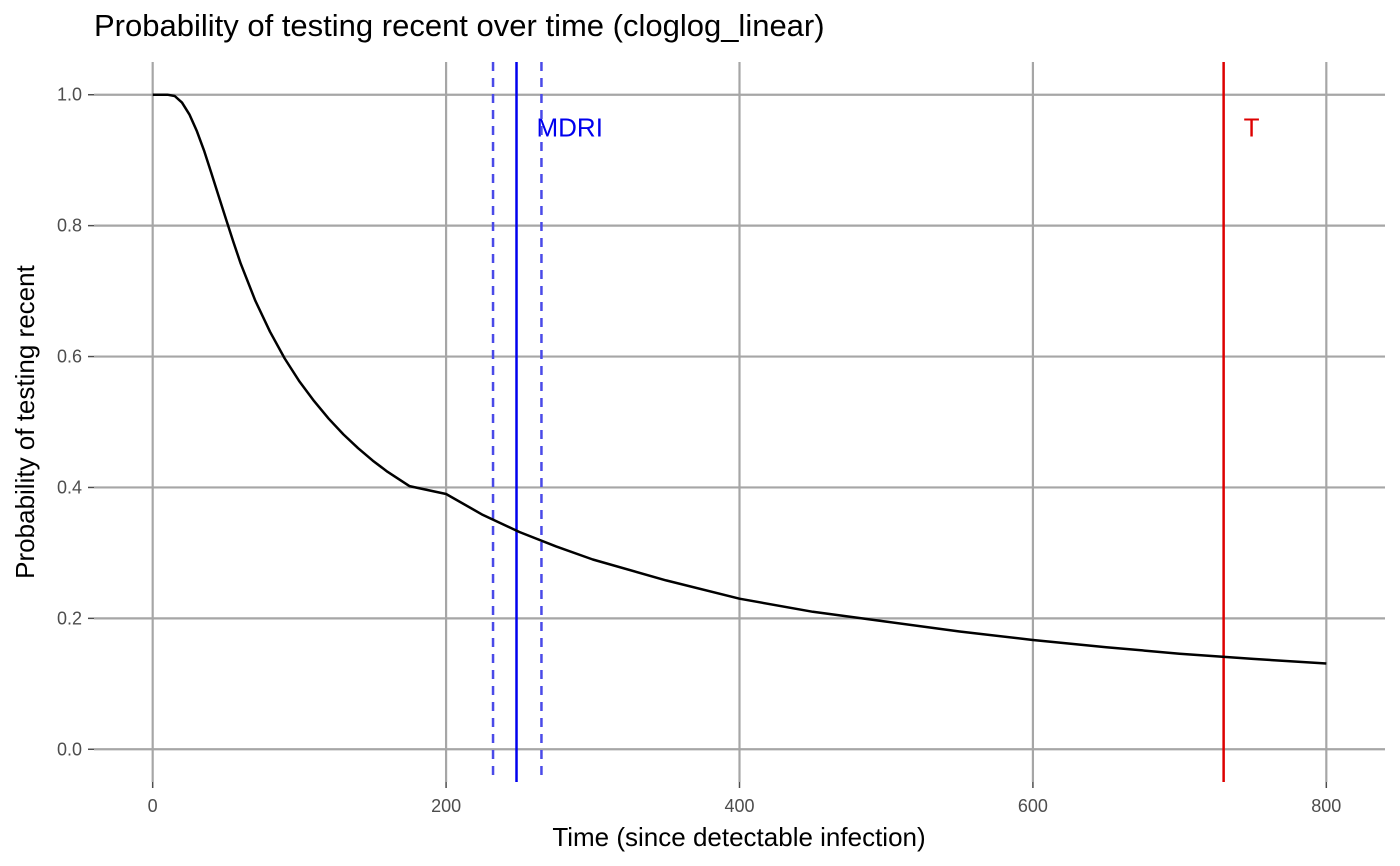 This screenshot has width=1400, height=866. What do you see at coordinates (69, 749) in the screenshot?
I see `y-tick-label: 0.0` at bounding box center [69, 749].